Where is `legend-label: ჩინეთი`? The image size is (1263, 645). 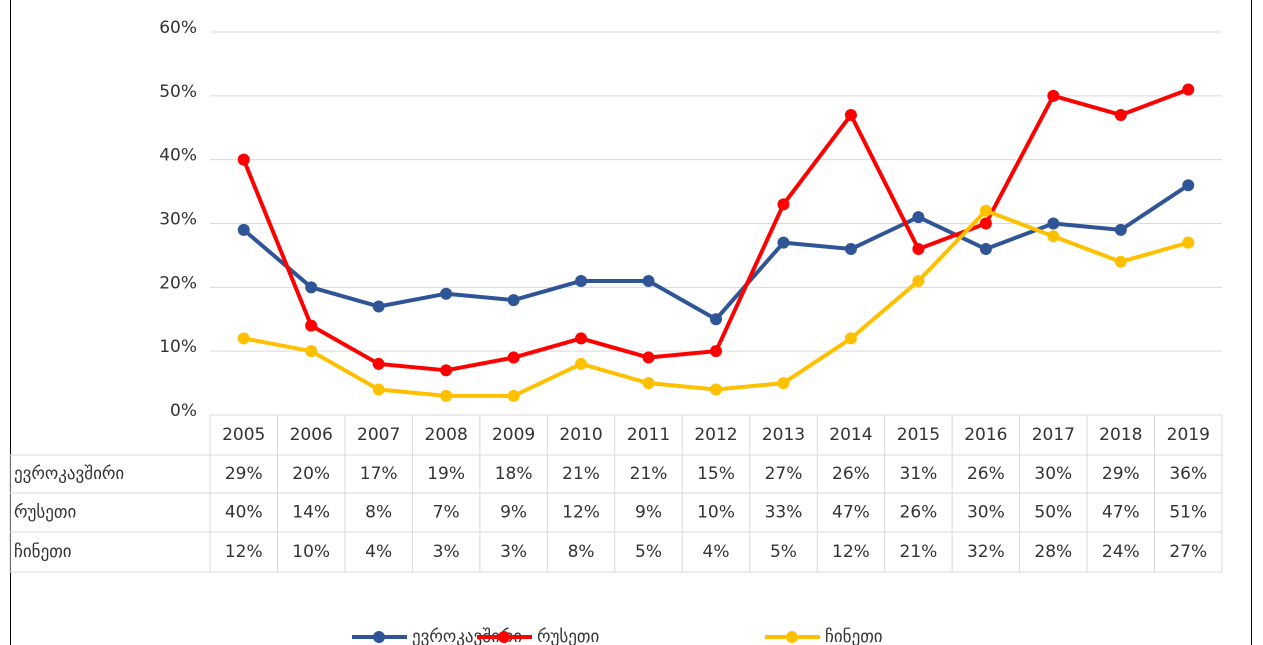
legend-label: ჩინეთი is located at coordinates (854, 636).